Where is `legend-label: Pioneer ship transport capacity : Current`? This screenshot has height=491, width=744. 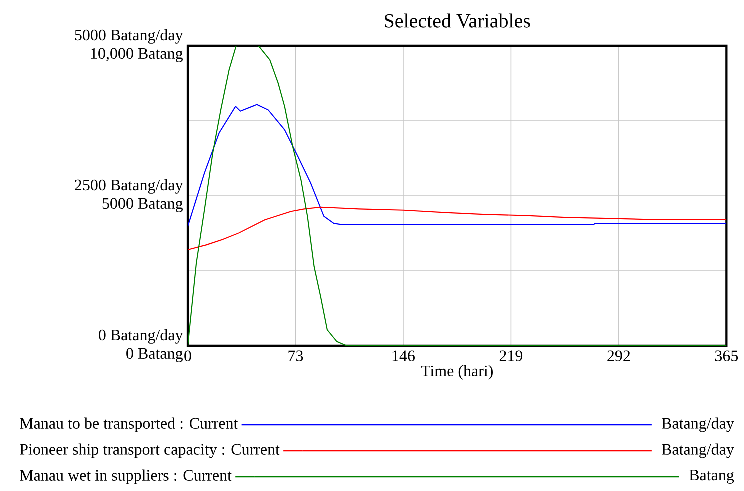
legend-label: Pioneer ship transport capacity : Current is located at coordinates (150, 451).